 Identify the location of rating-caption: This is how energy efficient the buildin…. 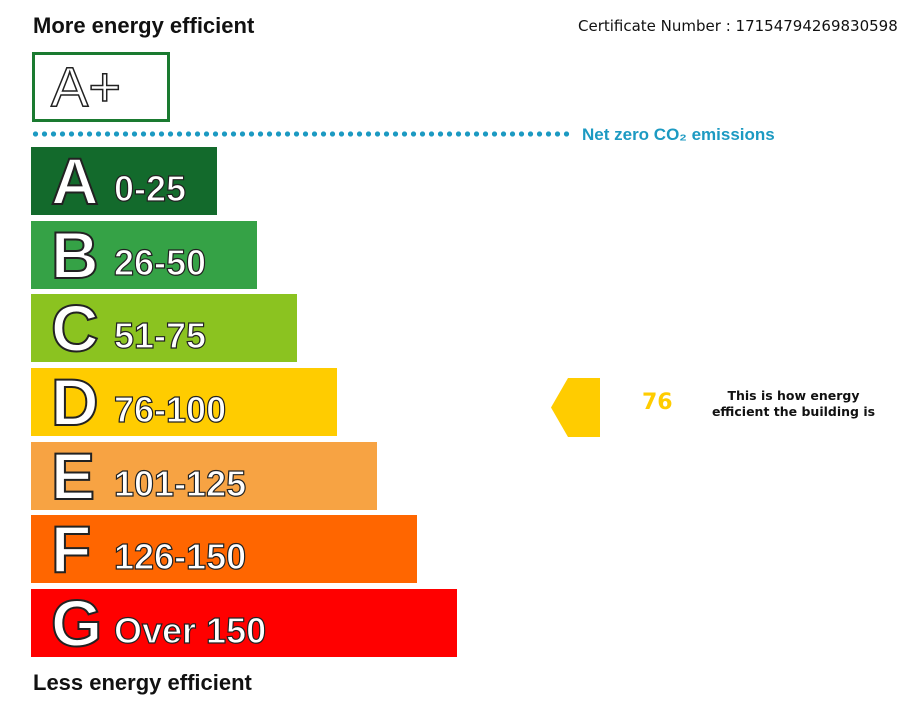
(793, 403).